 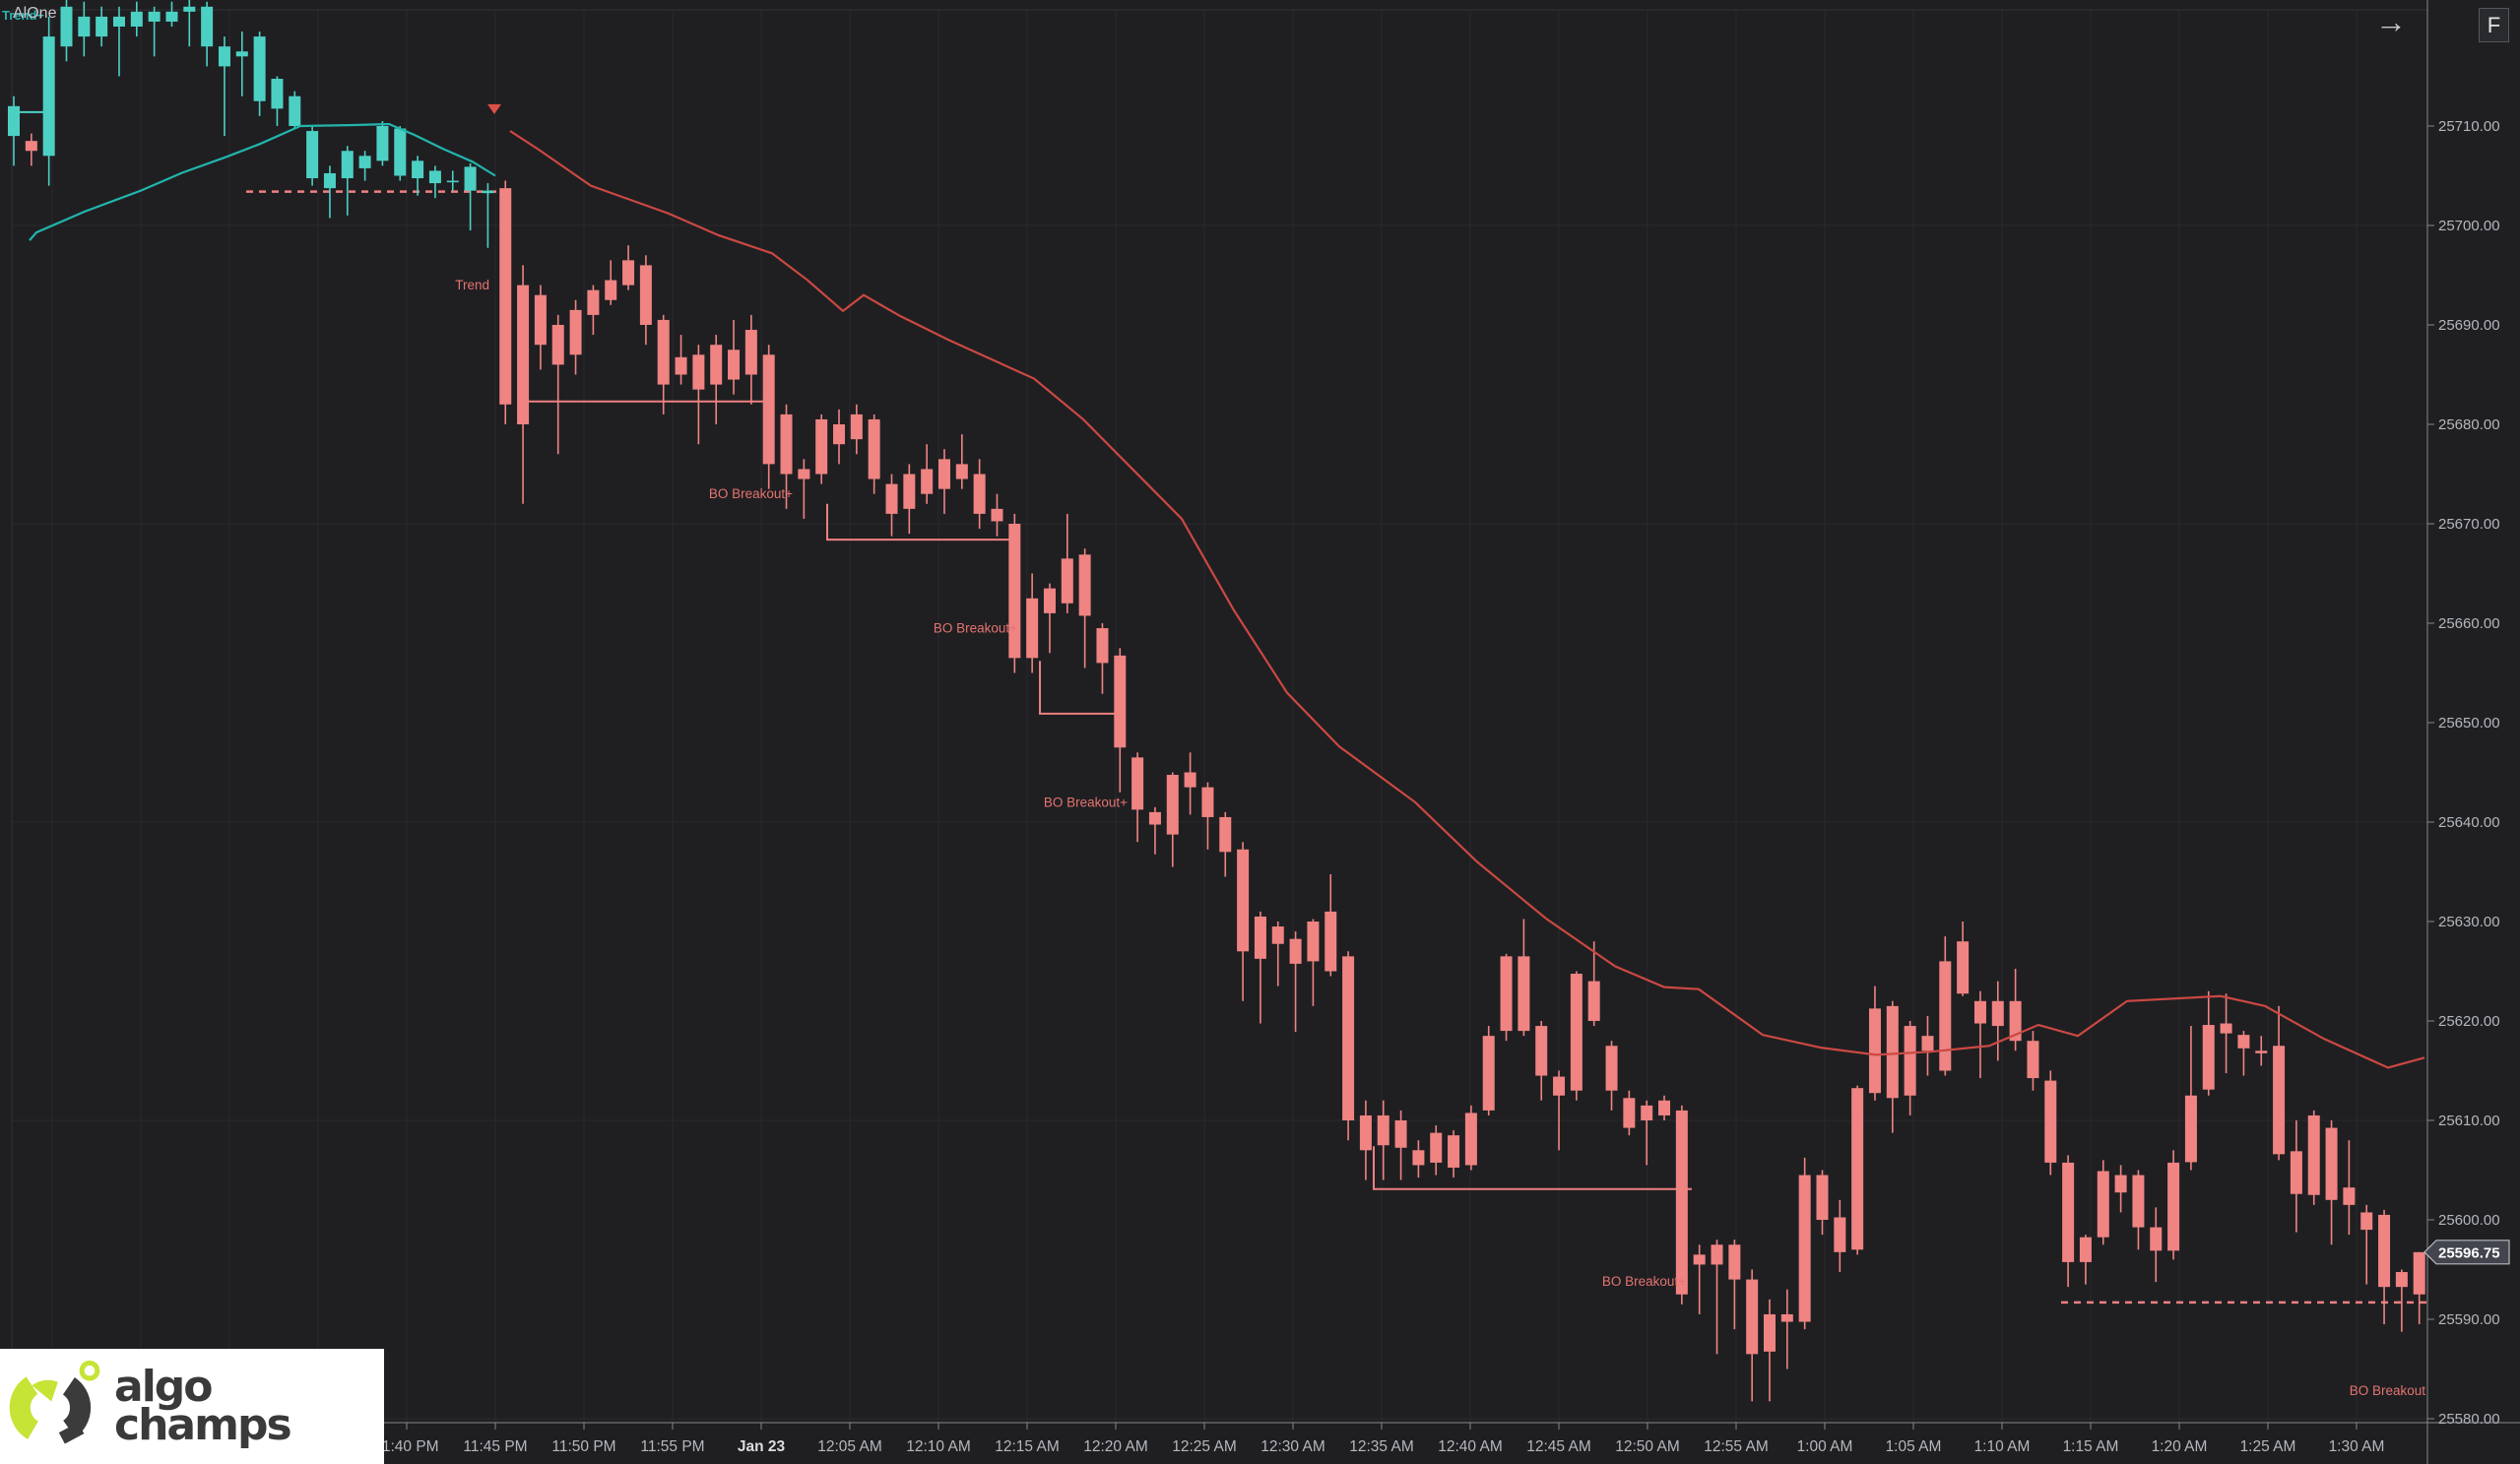 What do you see at coordinates (1914, 1447) in the screenshot?
I see `time-tick-label: 1:05 AM` at bounding box center [1914, 1447].